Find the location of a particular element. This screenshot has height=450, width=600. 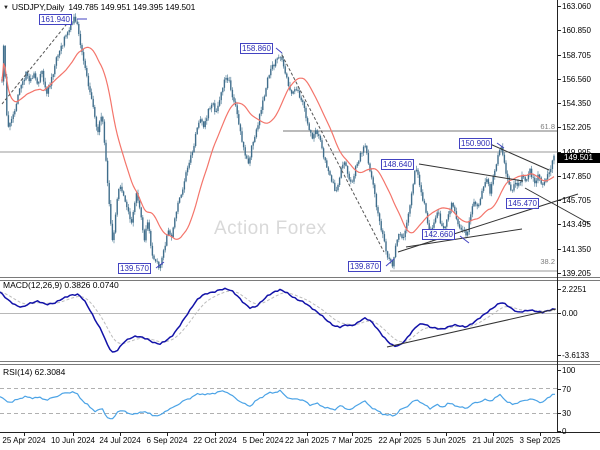

watermark: Action Forex is located at coordinates (270, 228).